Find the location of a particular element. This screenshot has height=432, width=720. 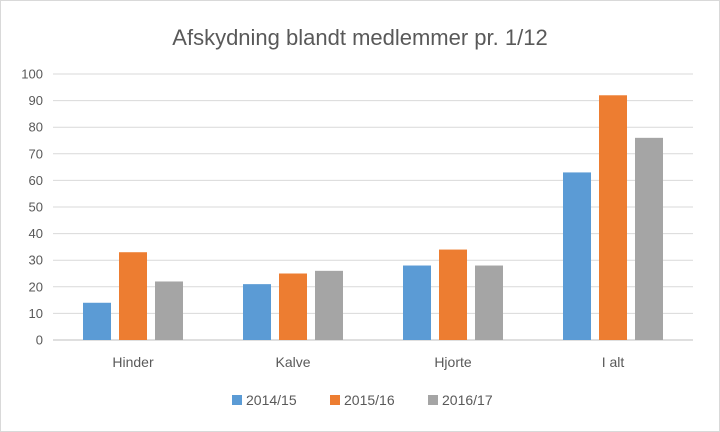

category-label: Kalve is located at coordinates (292, 362).